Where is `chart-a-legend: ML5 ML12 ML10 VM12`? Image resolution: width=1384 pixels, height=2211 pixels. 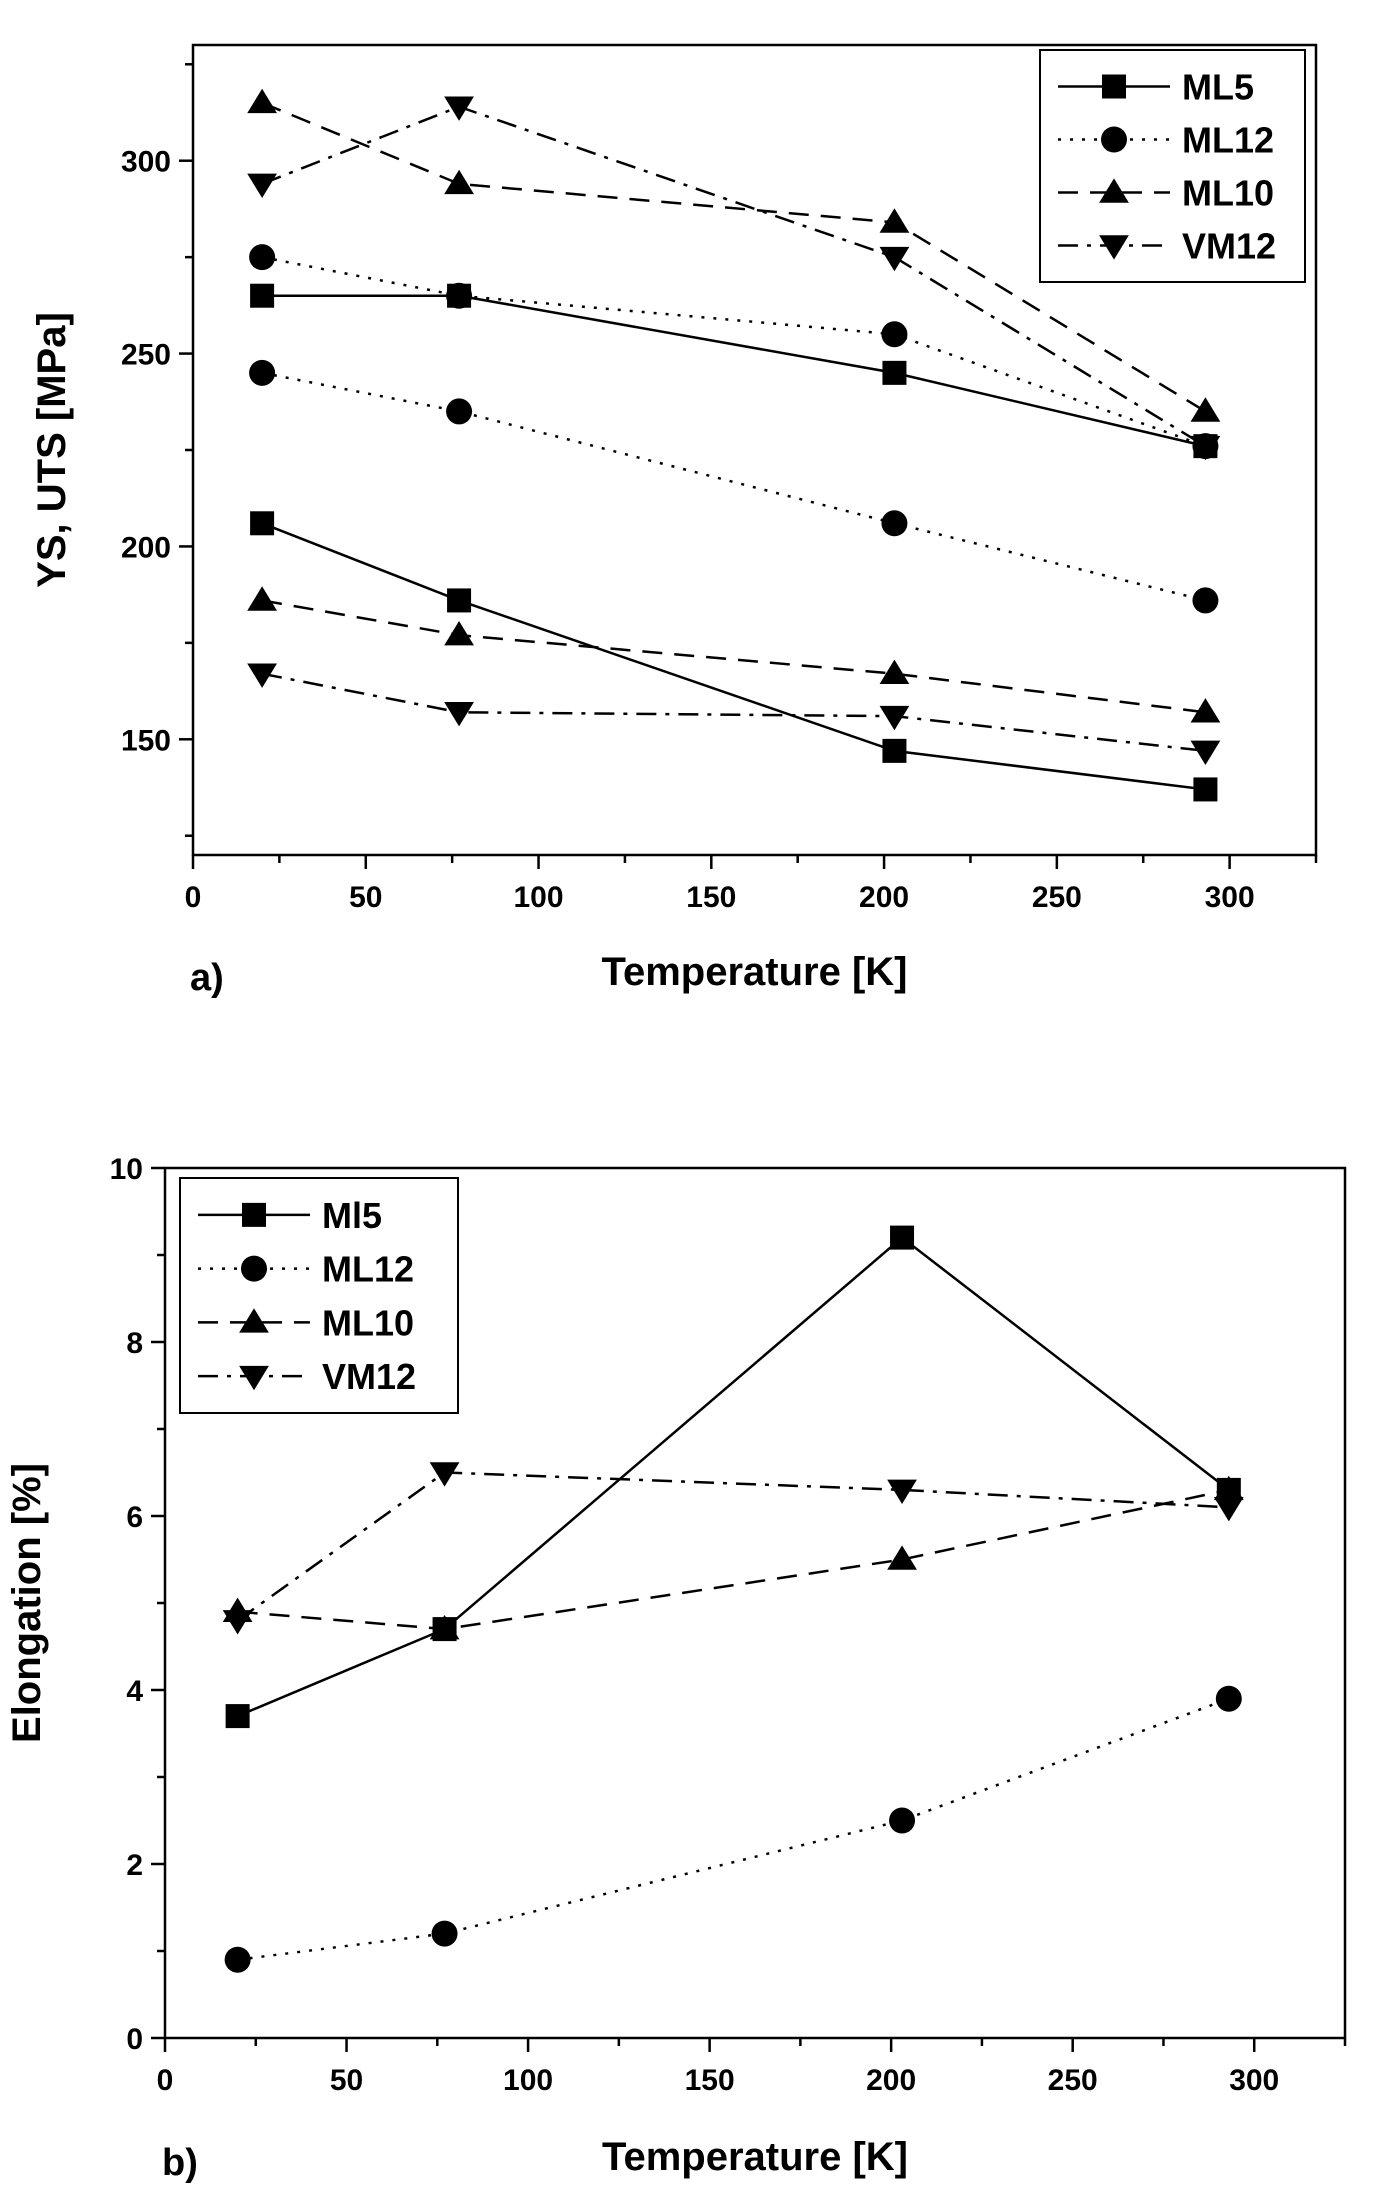 chart-a-legend: ML5 ML12 ML10 VM12 is located at coordinates (1172, 166).